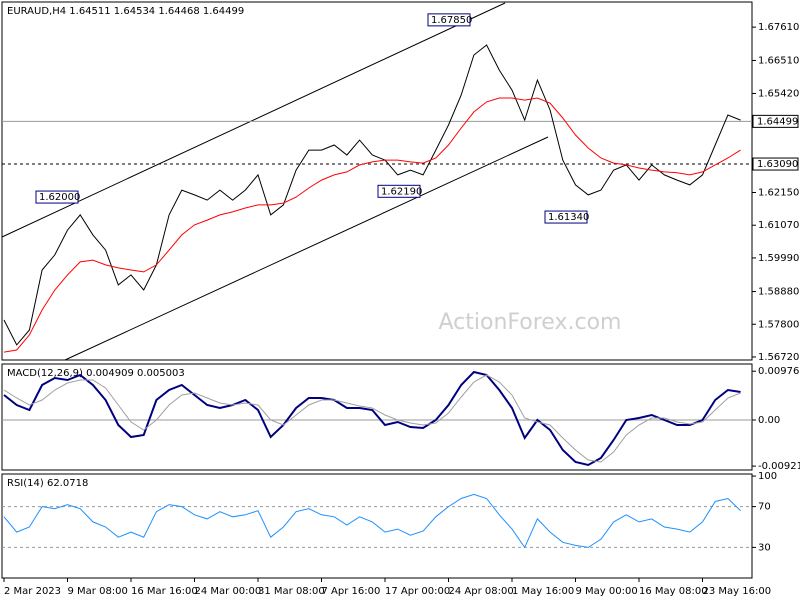 Image resolution: width=800 pixels, height=600 pixels. I want to click on annotation-label: 1.67850, so click(451, 20).